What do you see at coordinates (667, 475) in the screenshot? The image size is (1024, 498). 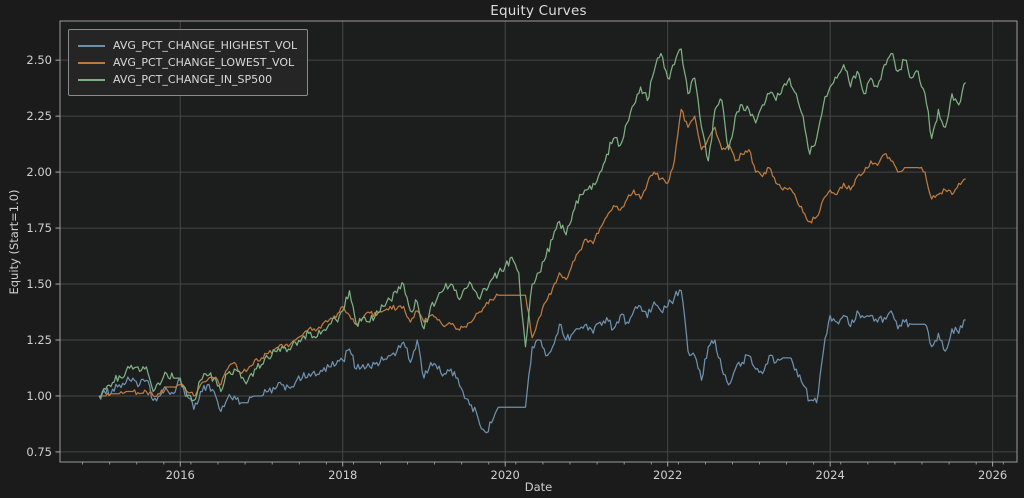 I see `x-tick-label: 2022` at bounding box center [667, 475].